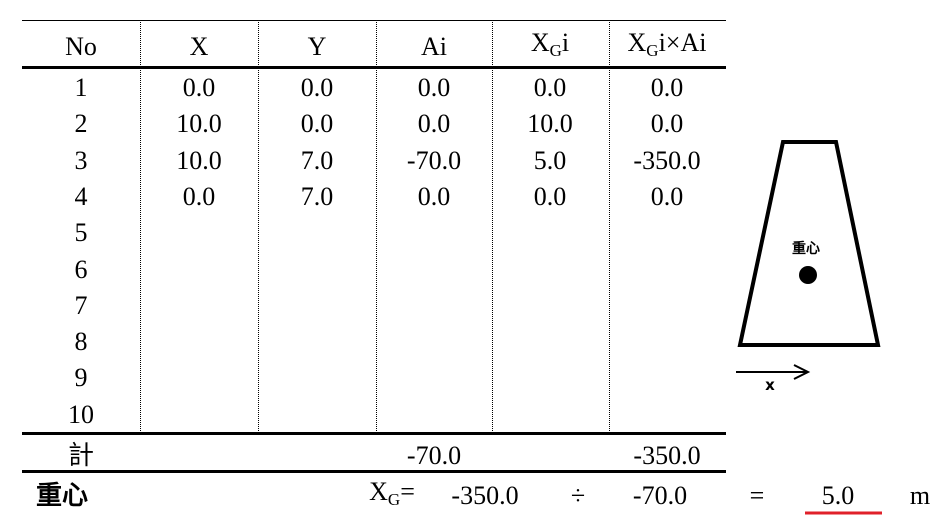  What do you see at coordinates (550, 160) in the screenshot?
I see `cell: 5.0` at bounding box center [550, 160].